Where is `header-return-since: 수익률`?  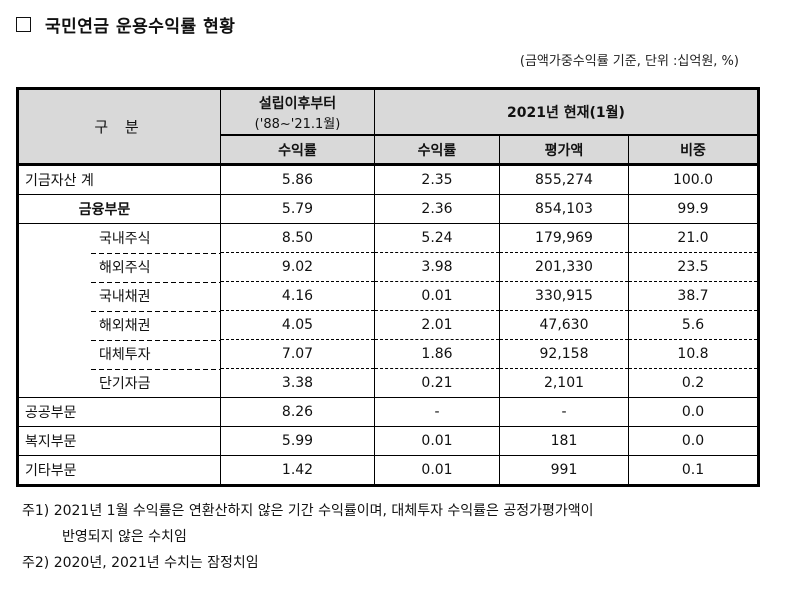 header-return-since: 수익률 is located at coordinates (297, 149).